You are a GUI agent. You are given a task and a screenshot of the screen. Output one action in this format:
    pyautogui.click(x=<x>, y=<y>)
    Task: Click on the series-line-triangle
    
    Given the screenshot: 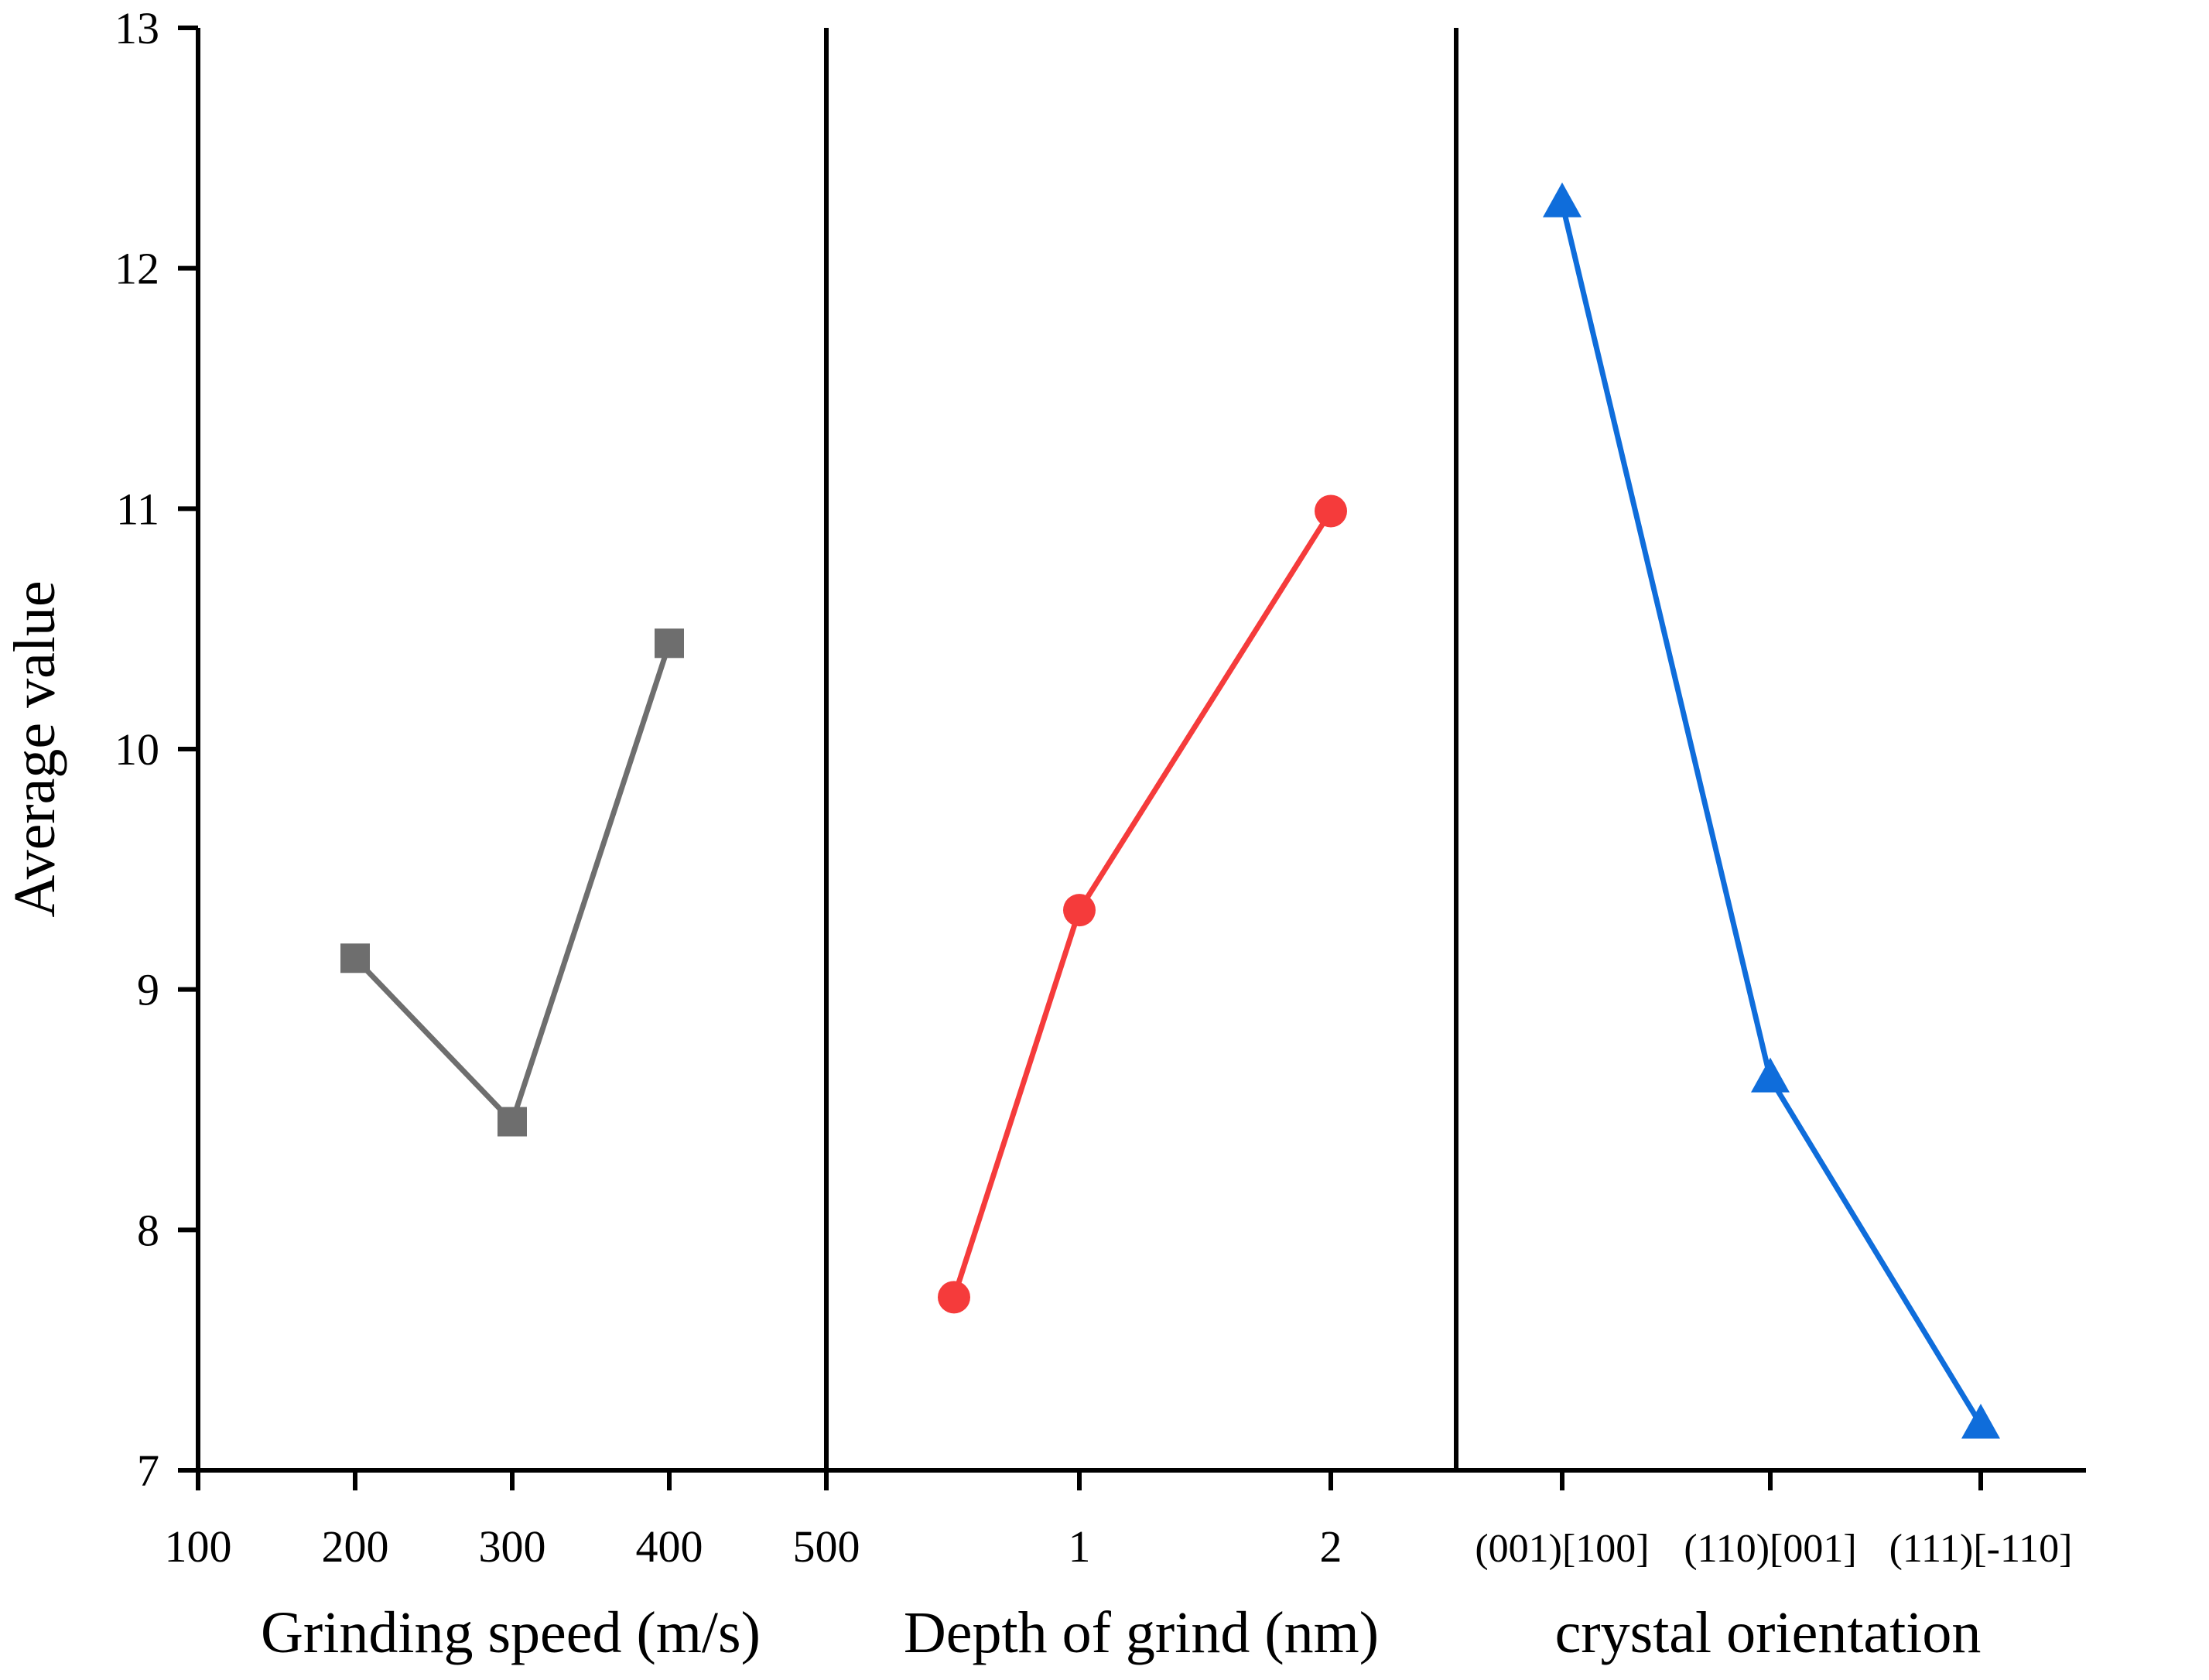 What is the action you would take?
    pyautogui.click(x=1771, y=814)
    